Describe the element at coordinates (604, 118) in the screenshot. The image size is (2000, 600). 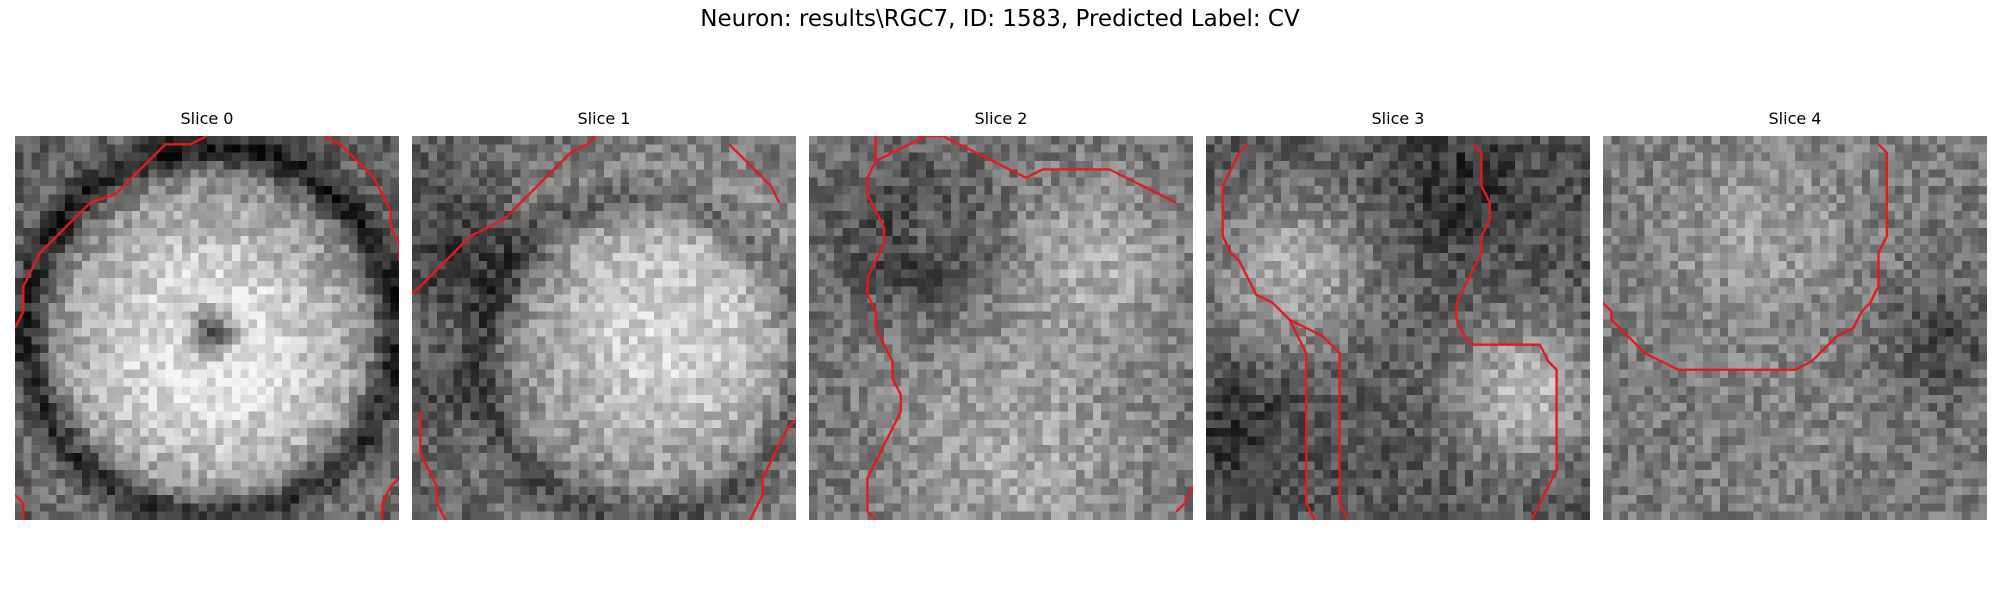
I see `slice-title-1: Slice 1` at that location.